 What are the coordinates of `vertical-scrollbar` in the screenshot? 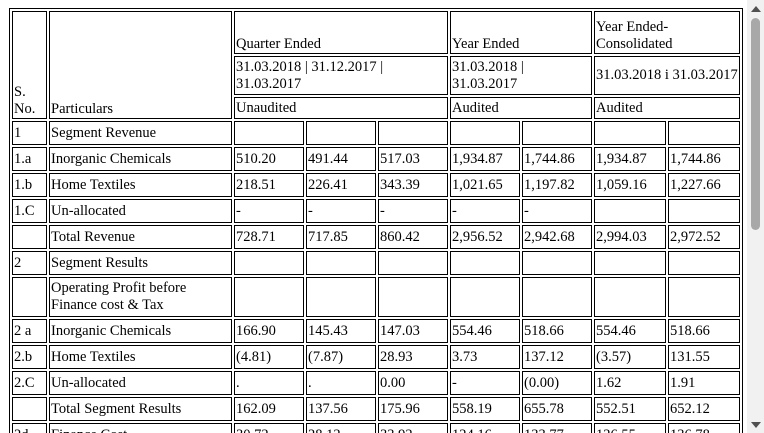 It's located at (755, 216).